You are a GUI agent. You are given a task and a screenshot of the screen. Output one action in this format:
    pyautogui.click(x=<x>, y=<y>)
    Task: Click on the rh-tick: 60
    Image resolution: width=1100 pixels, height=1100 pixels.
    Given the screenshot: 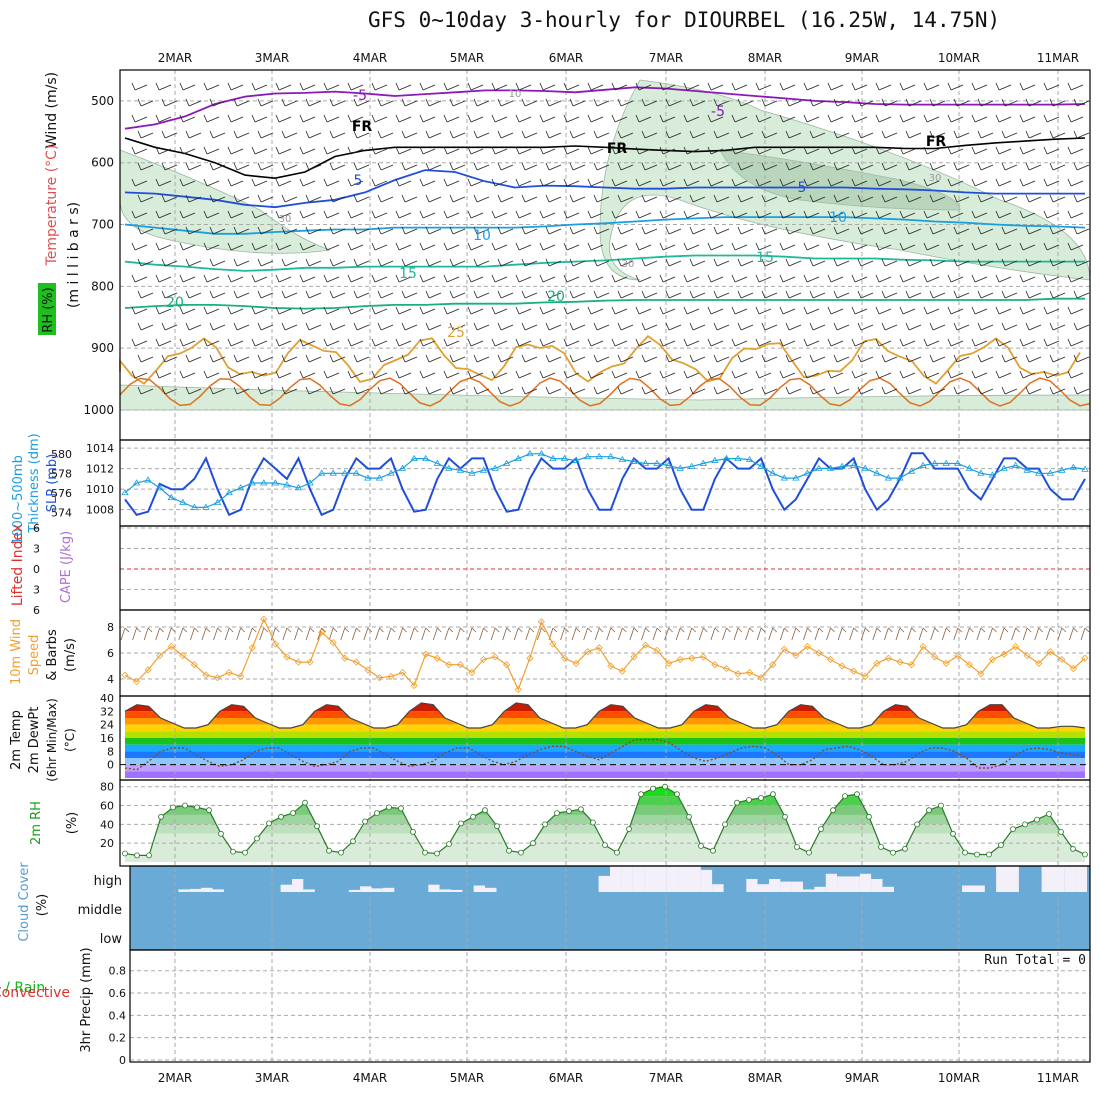 What is the action you would take?
    pyautogui.click(x=107, y=806)
    